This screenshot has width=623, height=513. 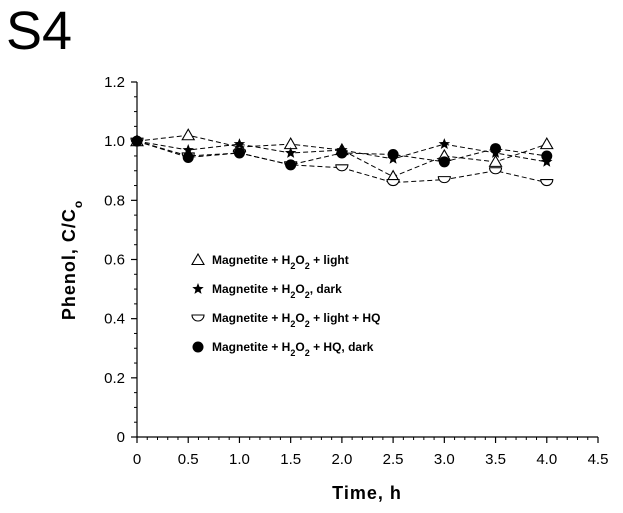 I want to click on legend-label: Magnetite + H2O2 + light + HQ, so click(x=296, y=320).